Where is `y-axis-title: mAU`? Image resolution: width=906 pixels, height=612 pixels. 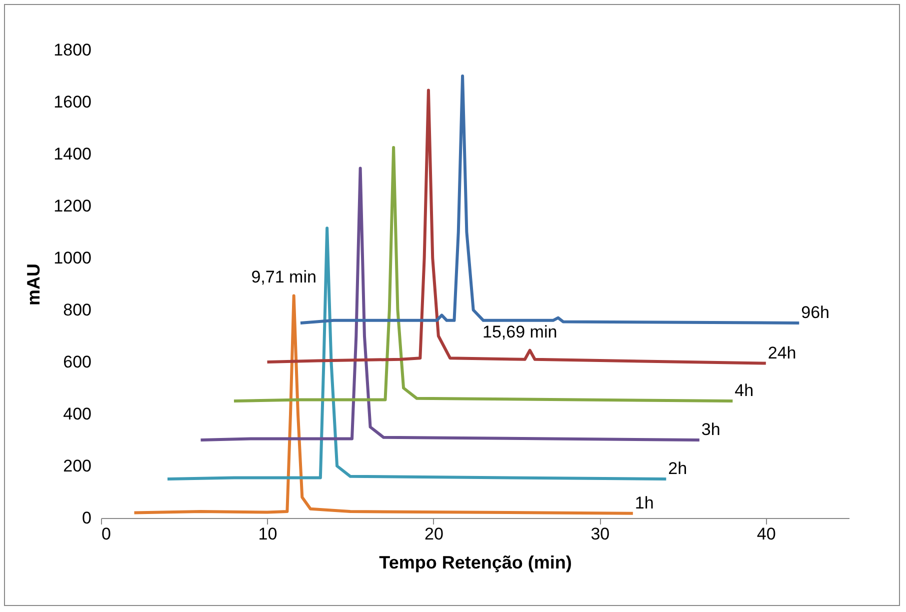
y-axis-title: mAU is located at coordinates (34, 284).